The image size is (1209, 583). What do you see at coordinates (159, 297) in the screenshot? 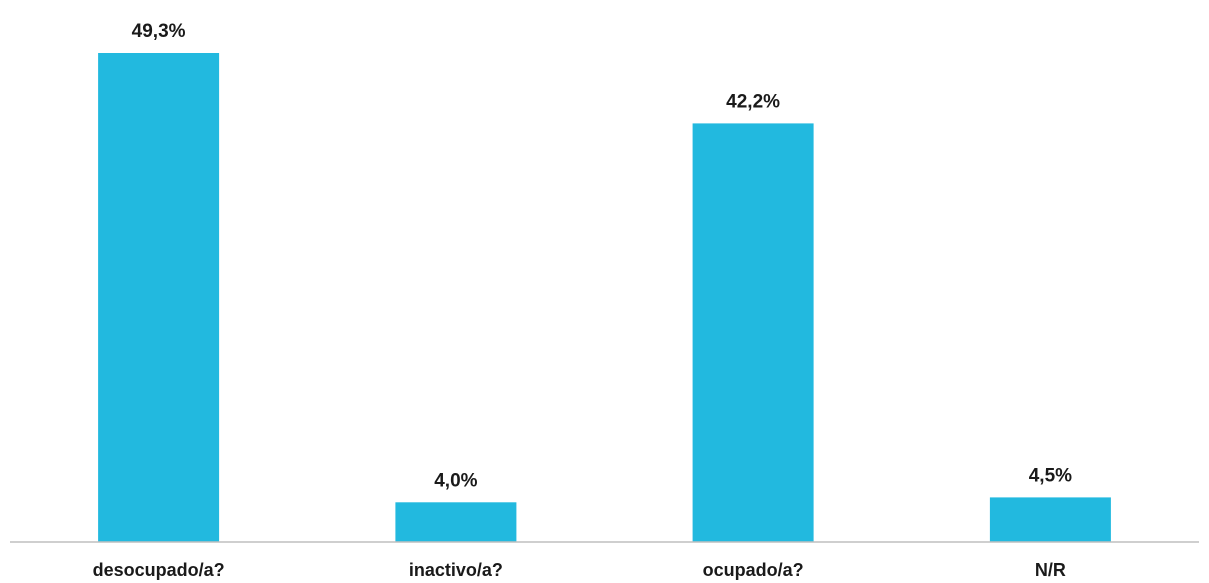
I see `bar-desocupado-a` at bounding box center [159, 297].